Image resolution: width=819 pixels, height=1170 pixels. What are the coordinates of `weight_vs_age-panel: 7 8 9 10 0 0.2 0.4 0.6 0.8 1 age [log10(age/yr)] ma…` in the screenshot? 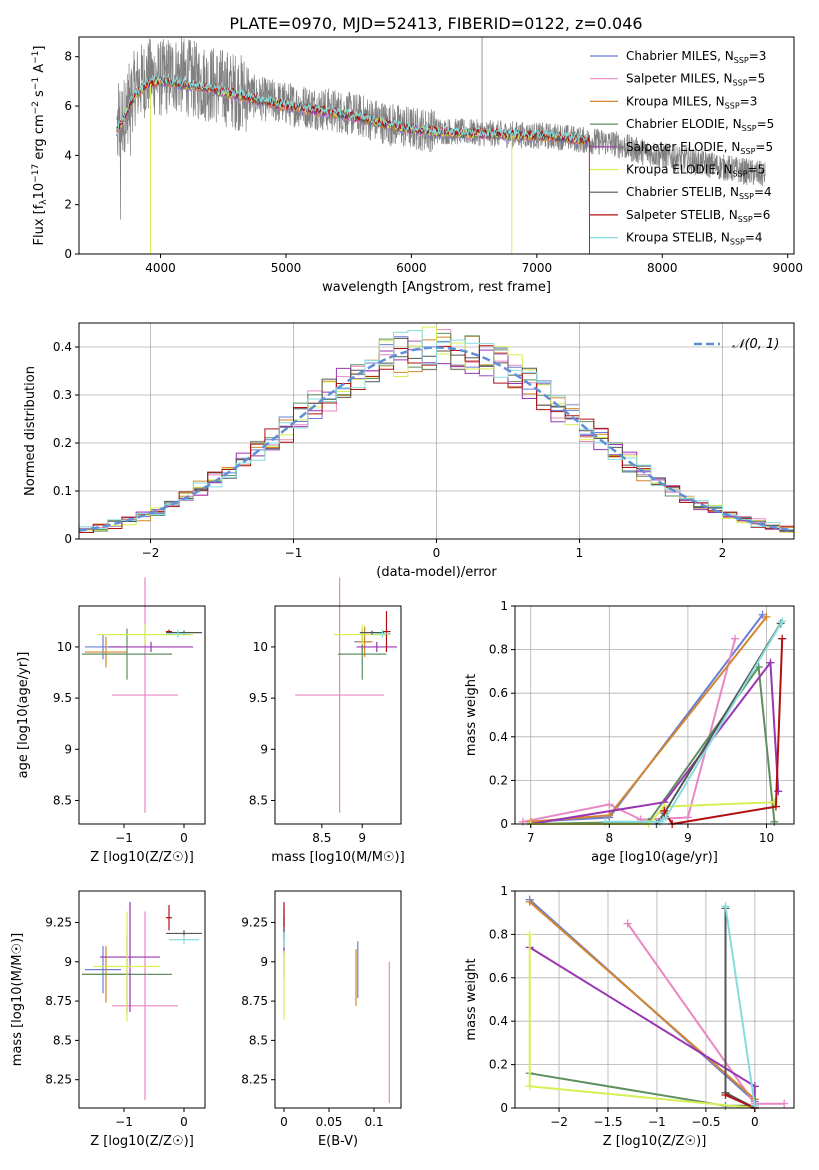 It's located at (629, 732).